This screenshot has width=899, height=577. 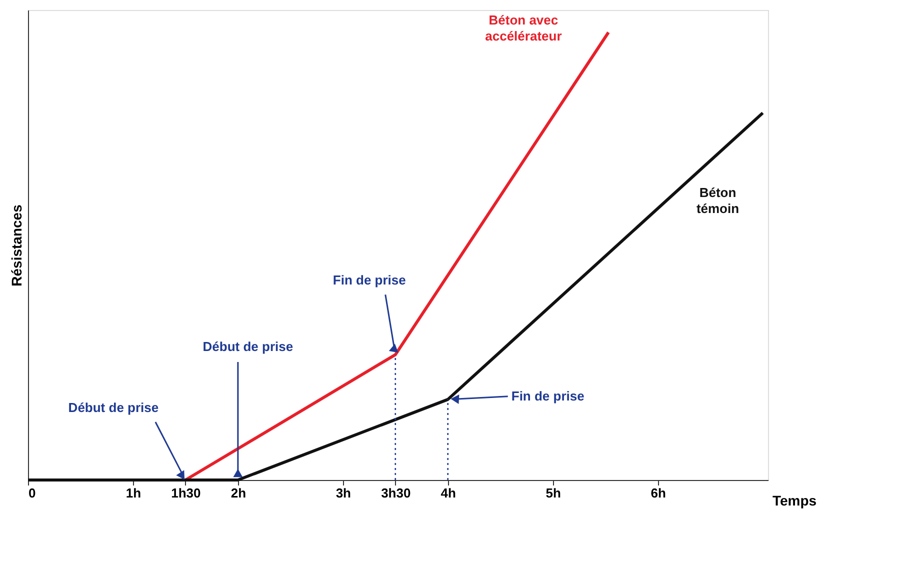 What do you see at coordinates (448, 493) in the screenshot?
I see `x-tick-label: 4h` at bounding box center [448, 493].